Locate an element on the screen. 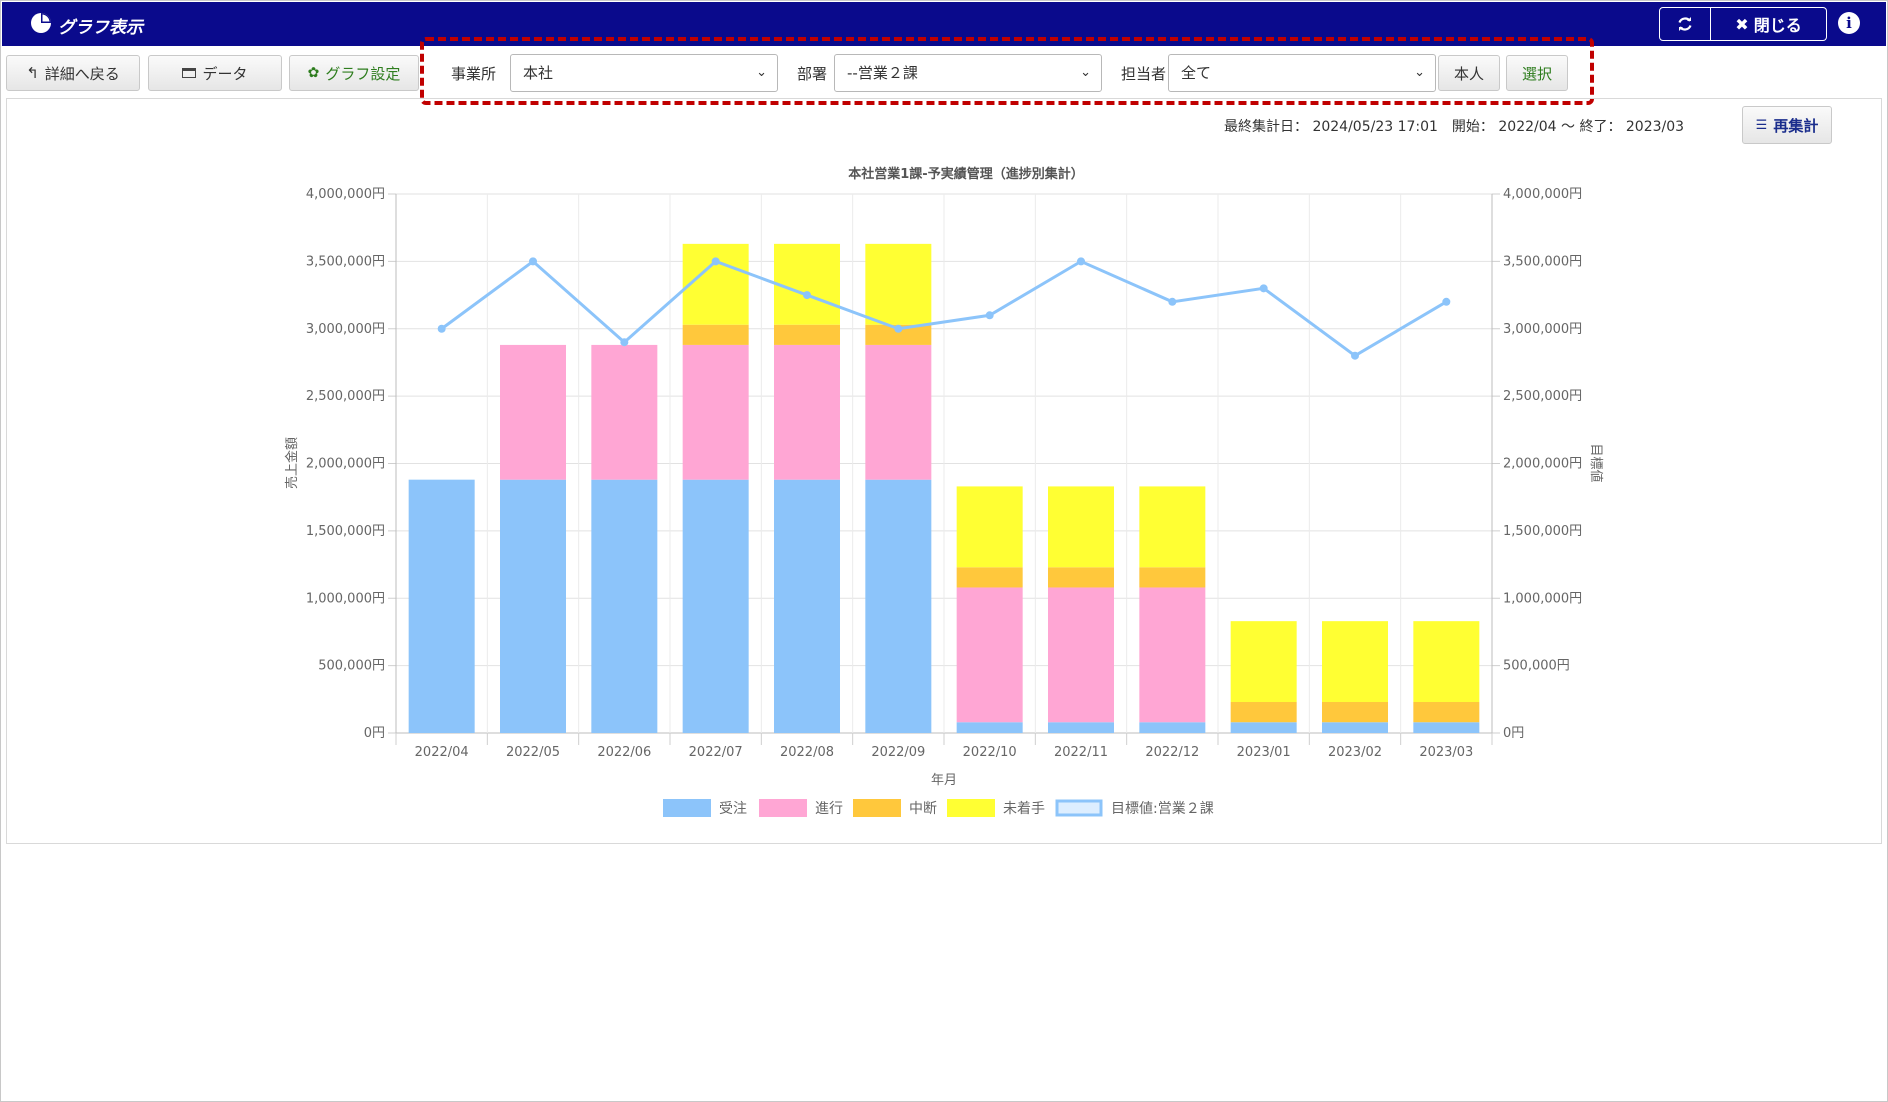 The image size is (1888, 1102). database-icon: ☰ is located at coordinates (1761, 125).